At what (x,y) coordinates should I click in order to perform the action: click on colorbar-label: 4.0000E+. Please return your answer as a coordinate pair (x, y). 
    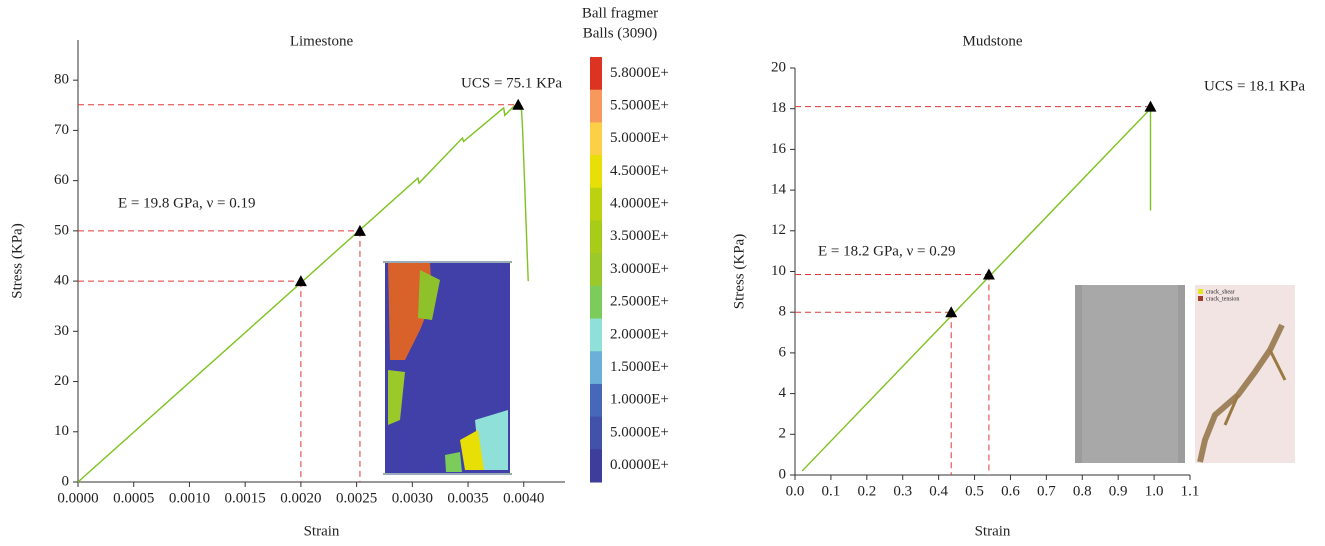
    Looking at the image, I should click on (639, 204).